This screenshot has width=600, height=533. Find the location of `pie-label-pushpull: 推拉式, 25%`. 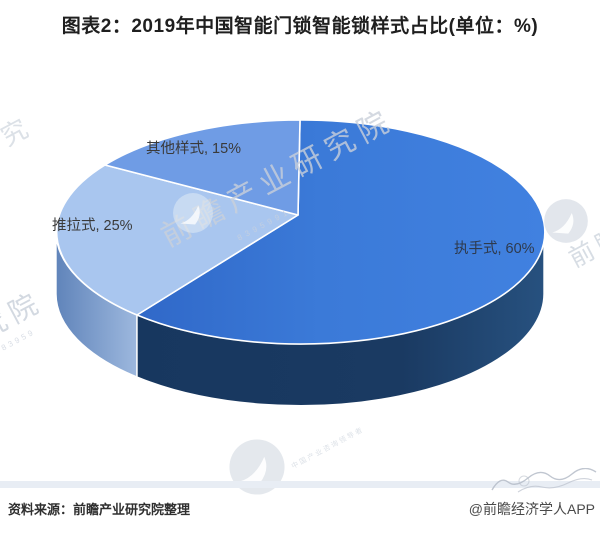

pie-label-pushpull: 推拉式, 25% is located at coordinates (92, 226).